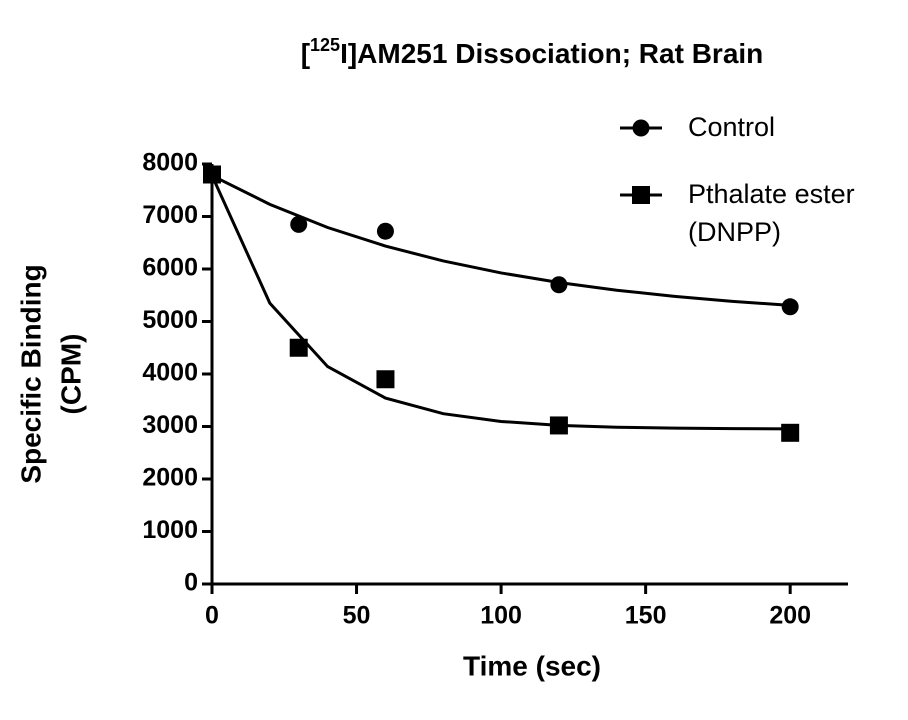 This screenshot has height=720, width=908. I want to click on legend-entry: Pthalate ester (DNPP), so click(771, 213).